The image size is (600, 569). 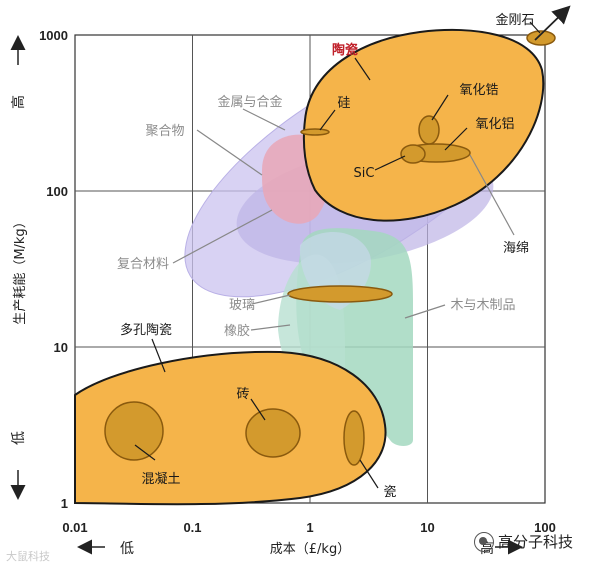 What do you see at coordinates (343, 103) in the screenshot?
I see `label-silicon: 硅` at bounding box center [343, 103].